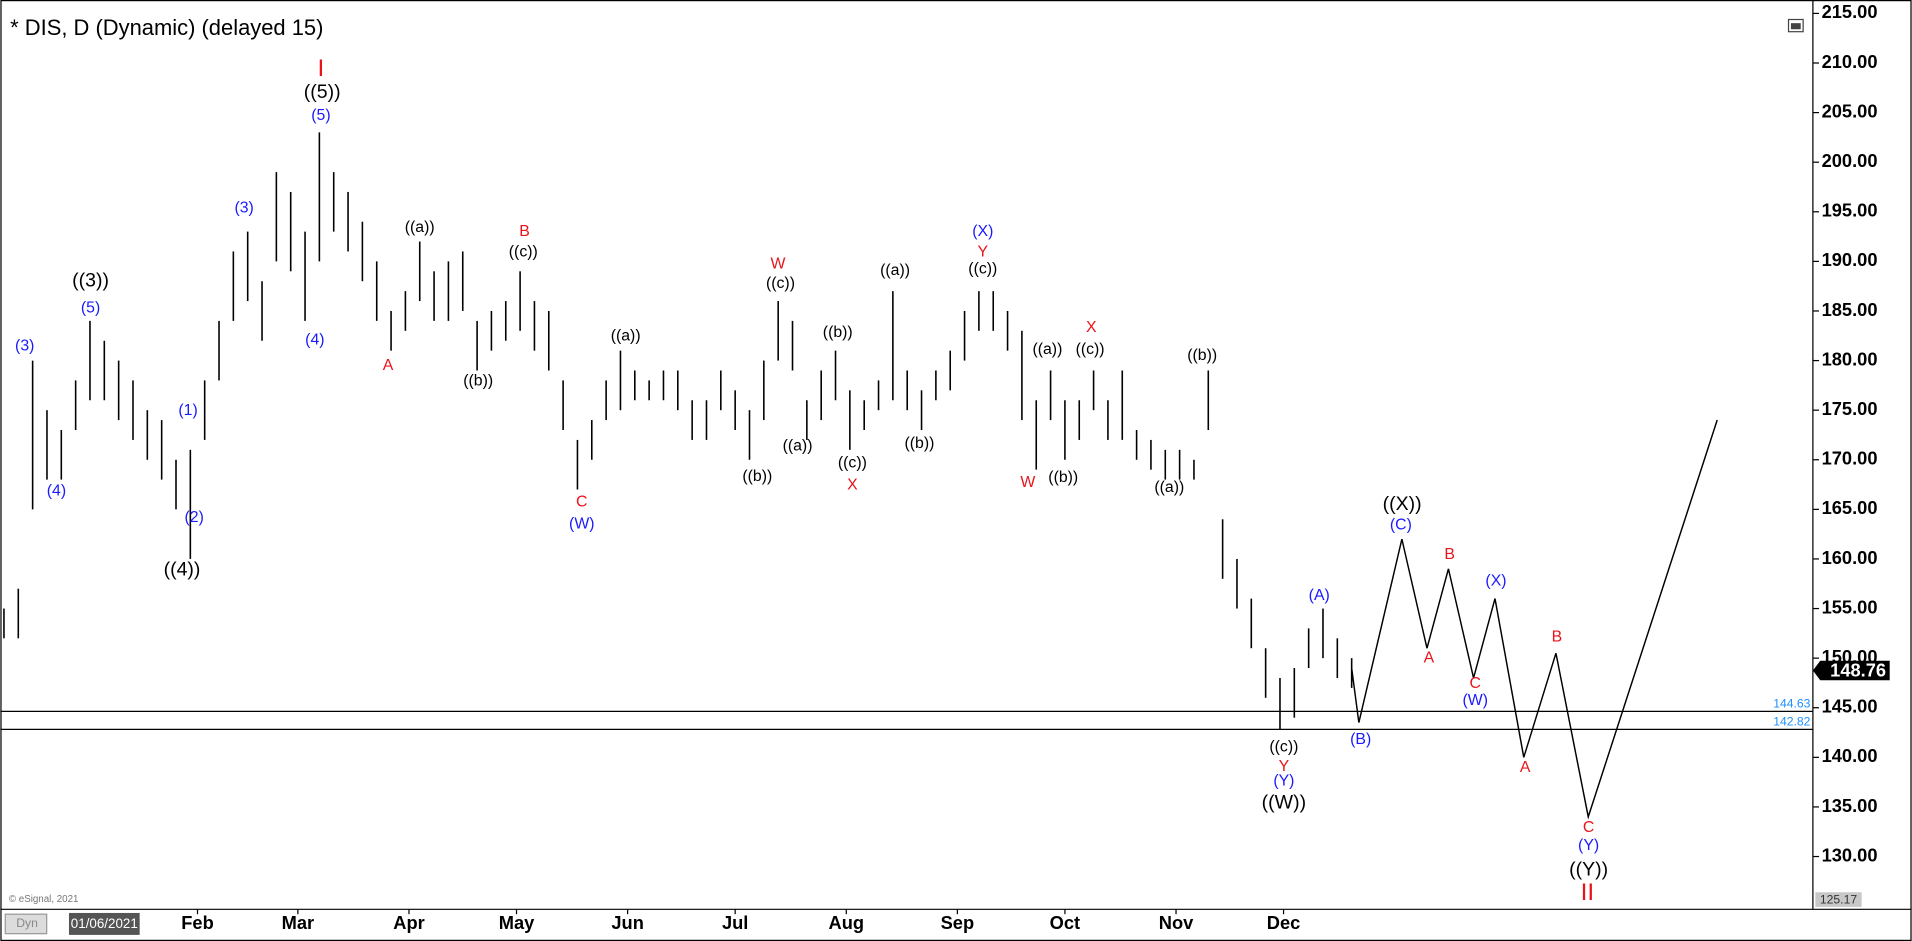 The height and width of the screenshot is (941, 1912). What do you see at coordinates (1850, 606) in the screenshot?
I see `y-tick-label: 155.00` at bounding box center [1850, 606].